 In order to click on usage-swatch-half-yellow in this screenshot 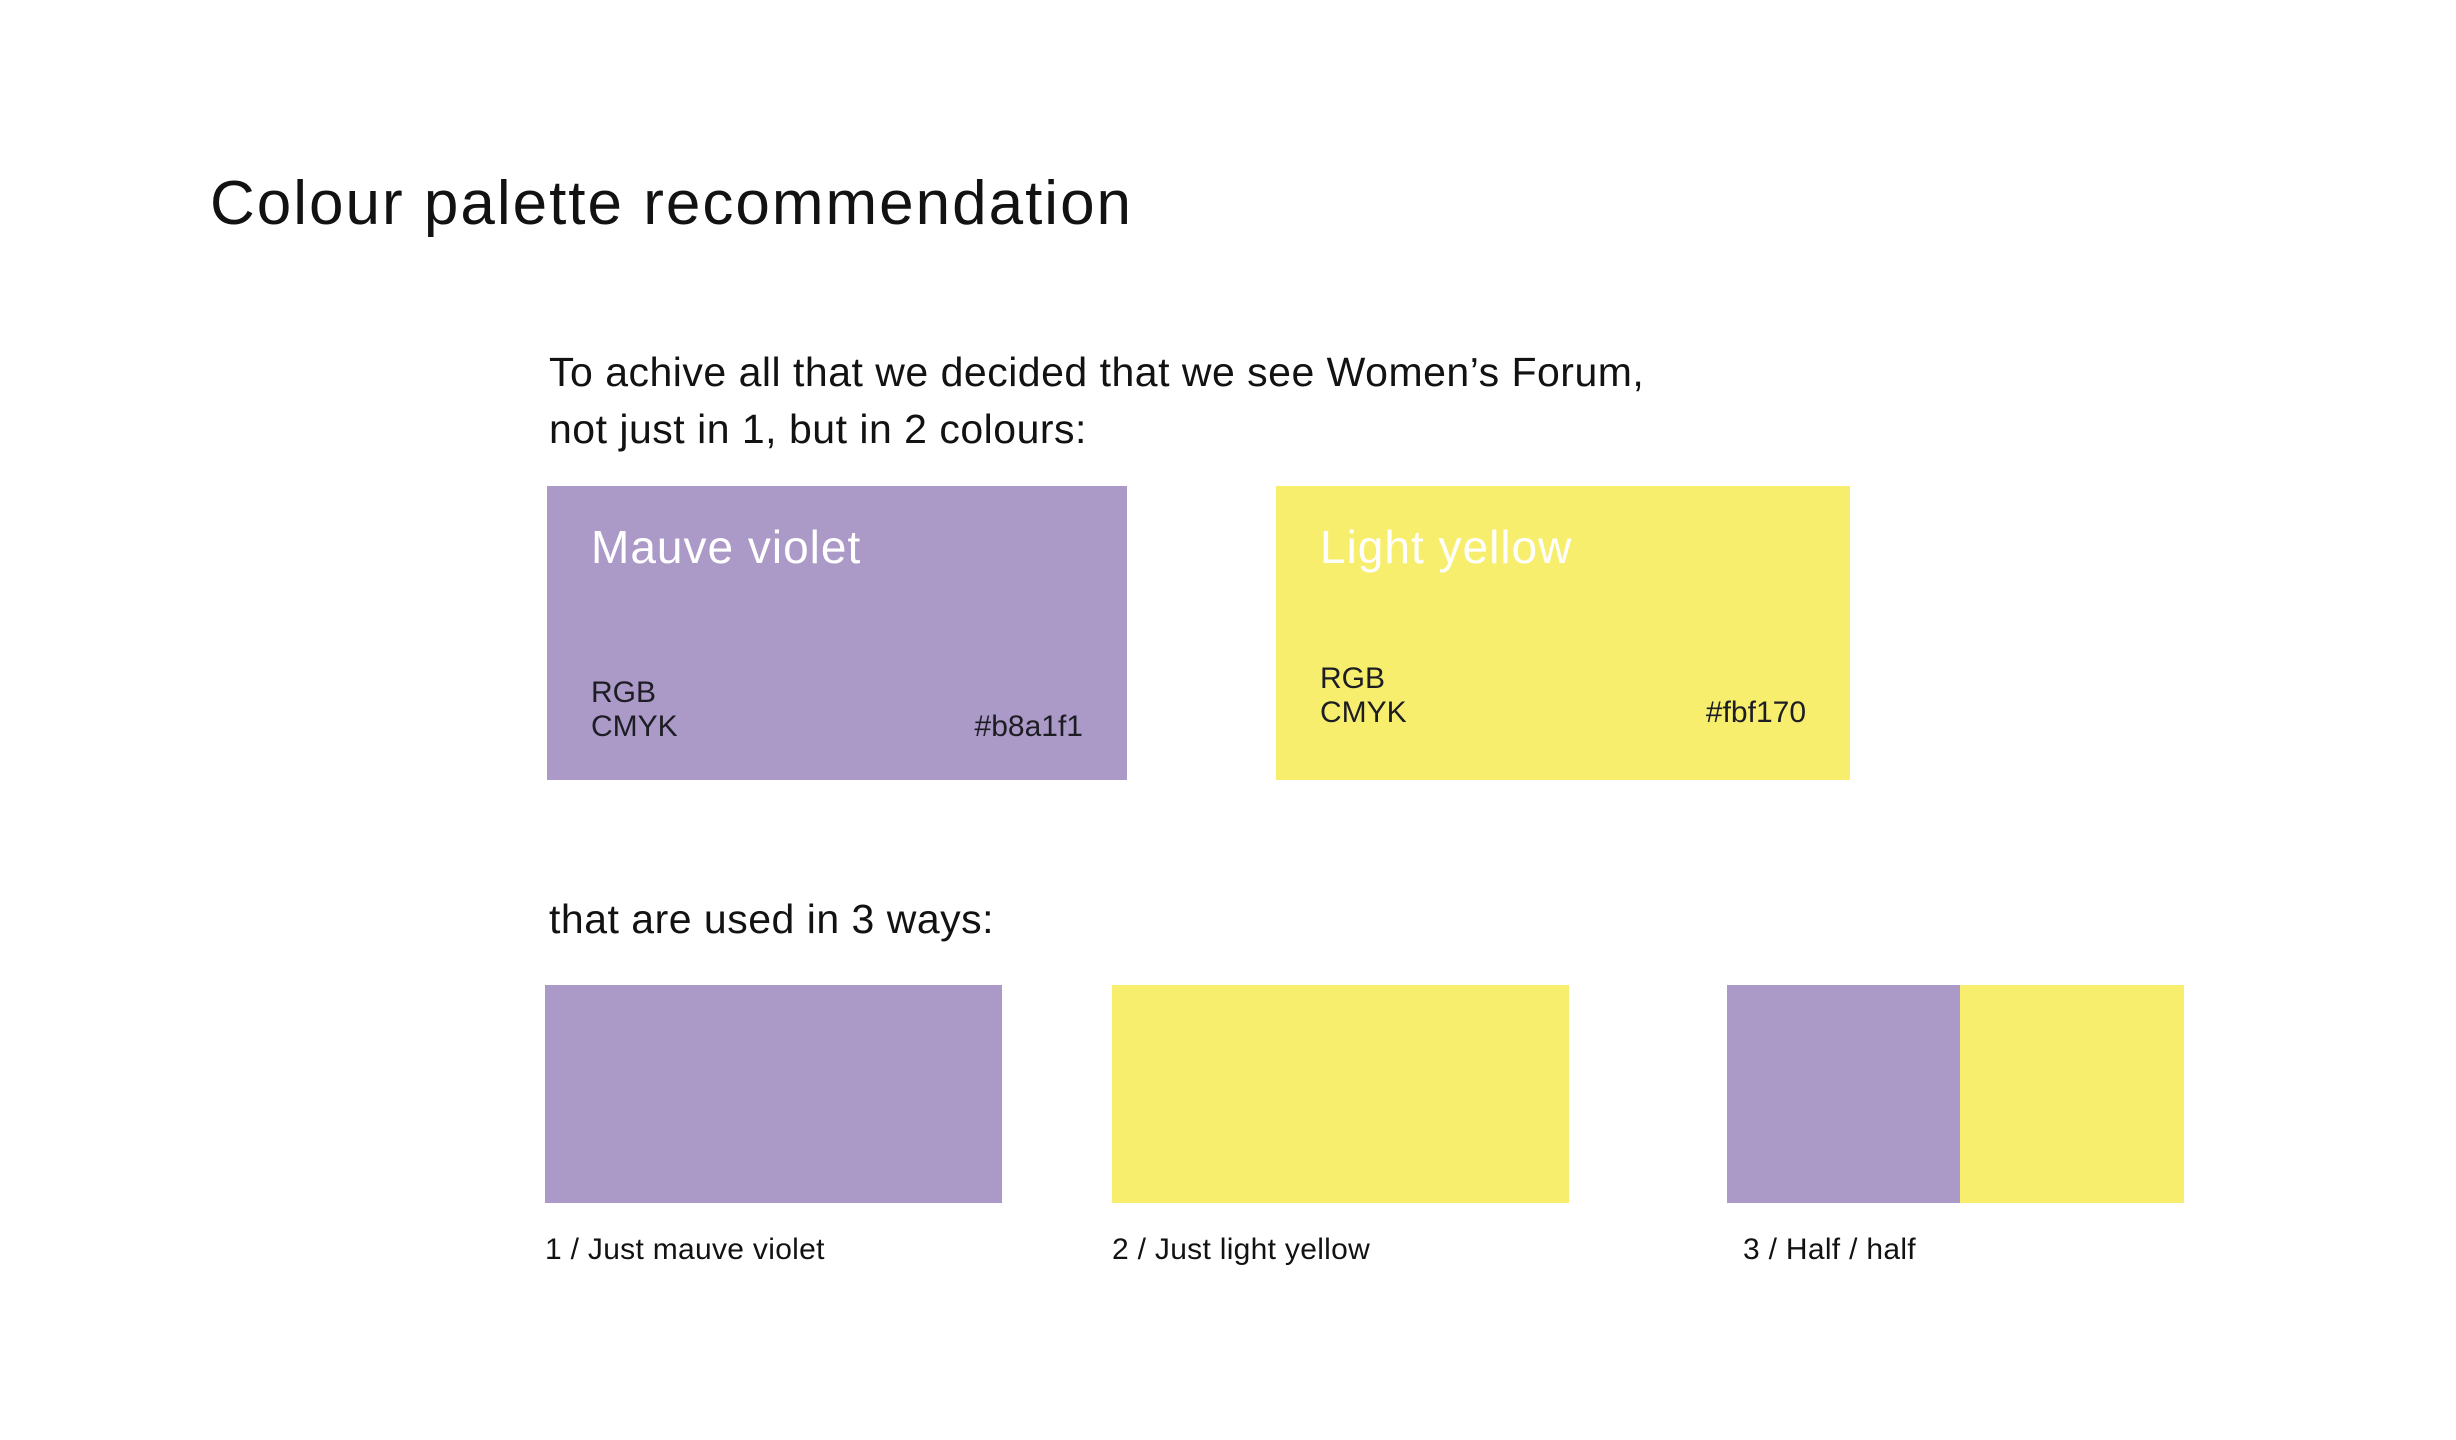, I will do `click(2072, 1094)`.